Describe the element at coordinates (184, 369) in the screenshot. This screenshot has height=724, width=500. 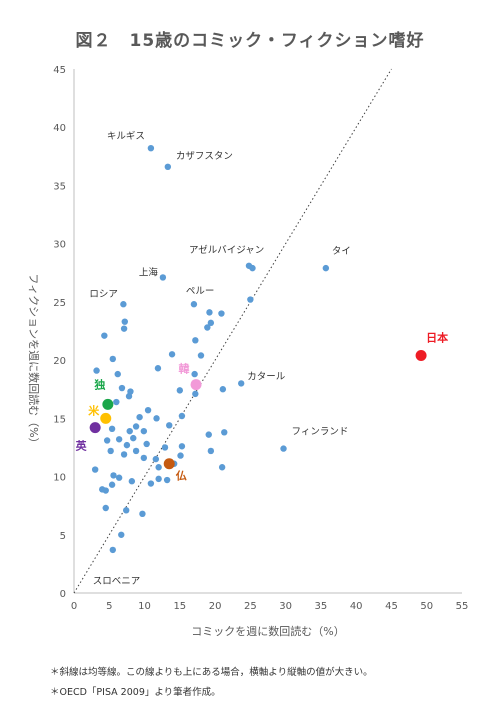
I see `highlighted-label: 韓` at that location.